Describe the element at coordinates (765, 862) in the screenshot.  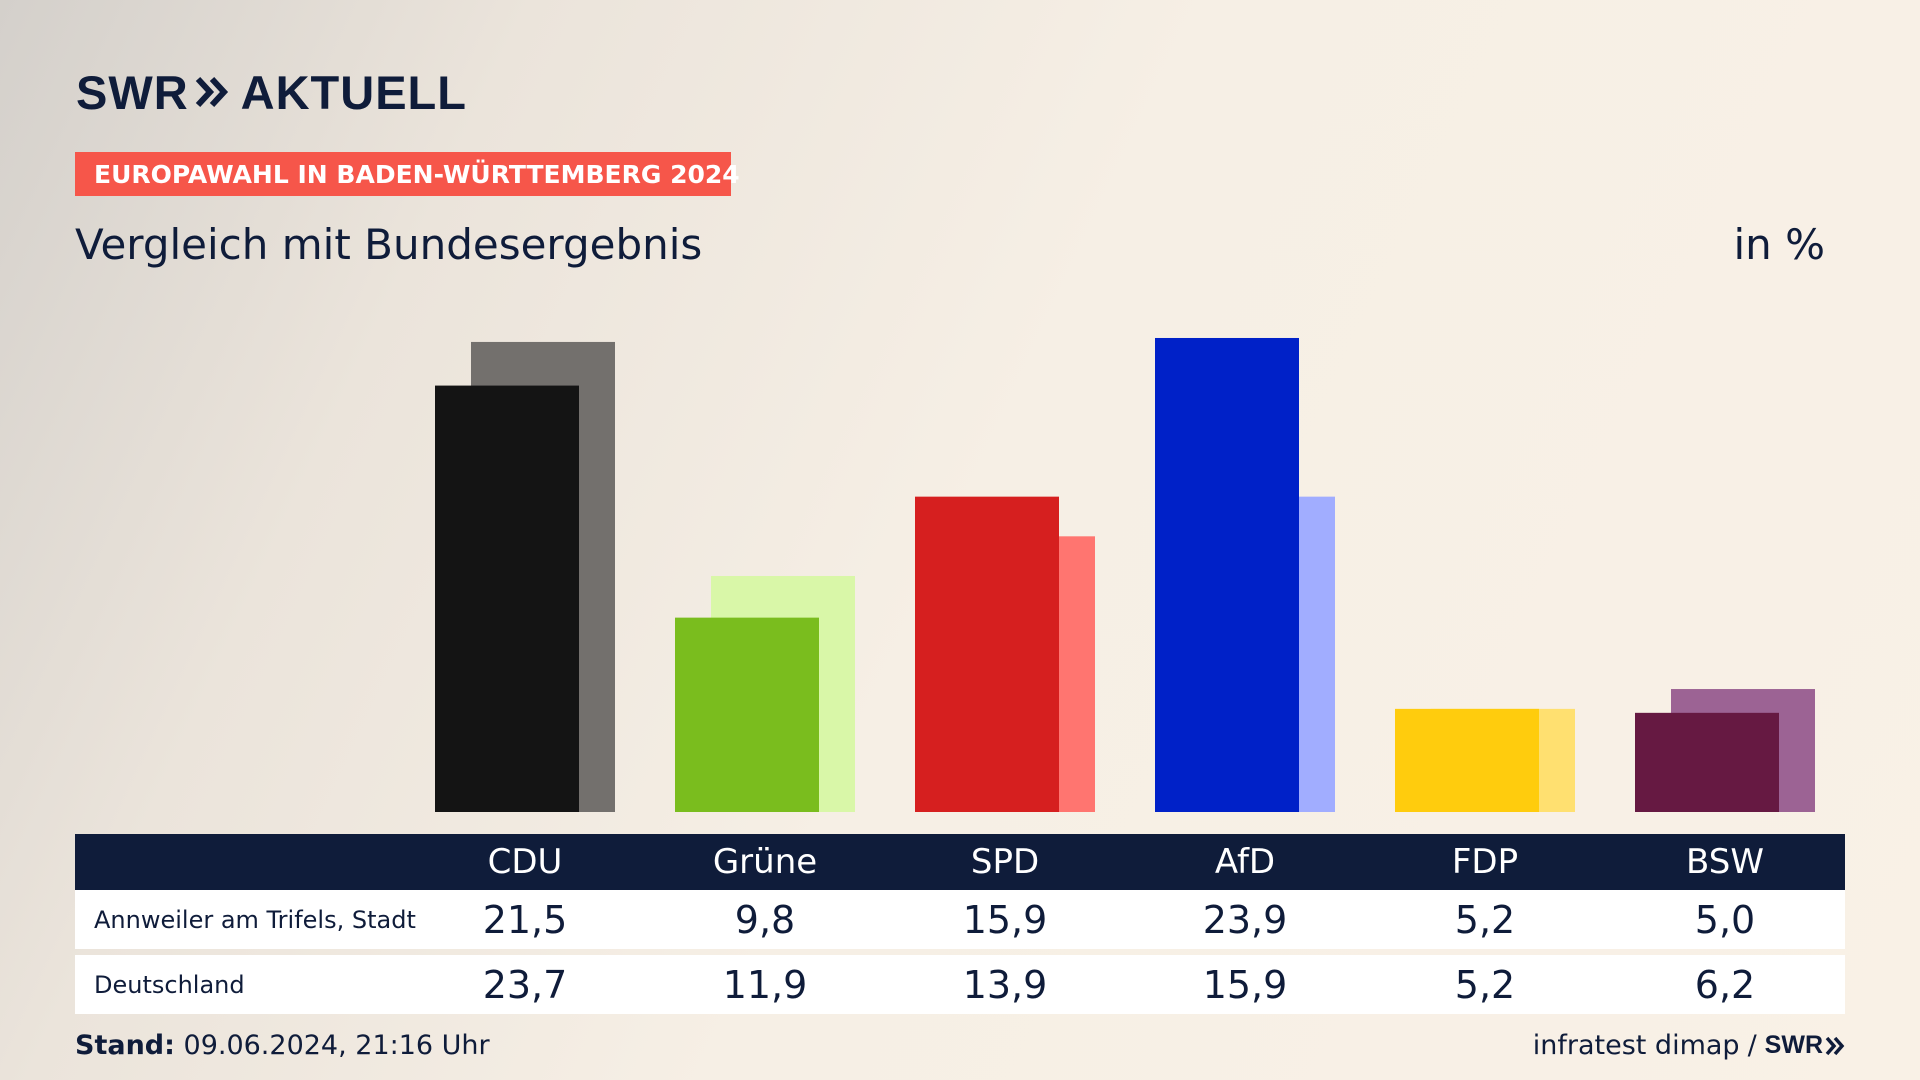
I see `column-header: Grüne` at that location.